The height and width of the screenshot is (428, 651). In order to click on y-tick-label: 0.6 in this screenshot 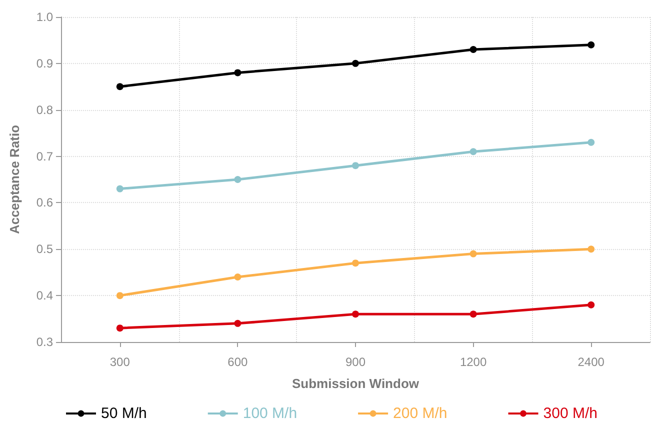, I will do `click(45, 203)`.